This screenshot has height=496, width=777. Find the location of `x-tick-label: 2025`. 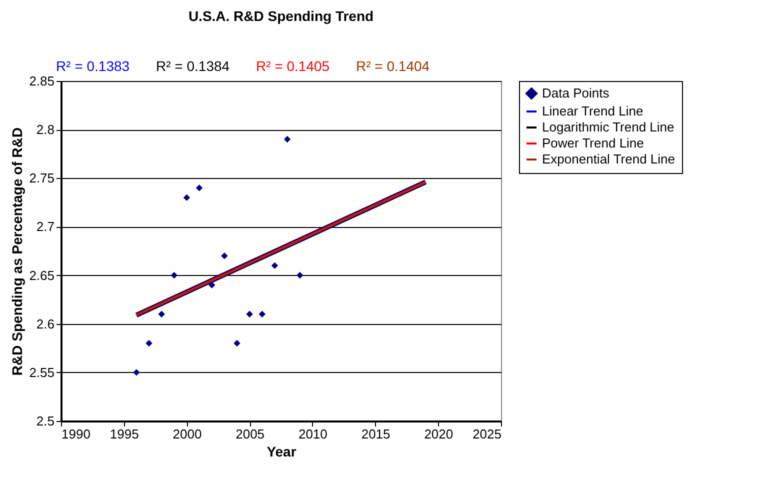

x-tick-label: 2025 is located at coordinates (487, 434).